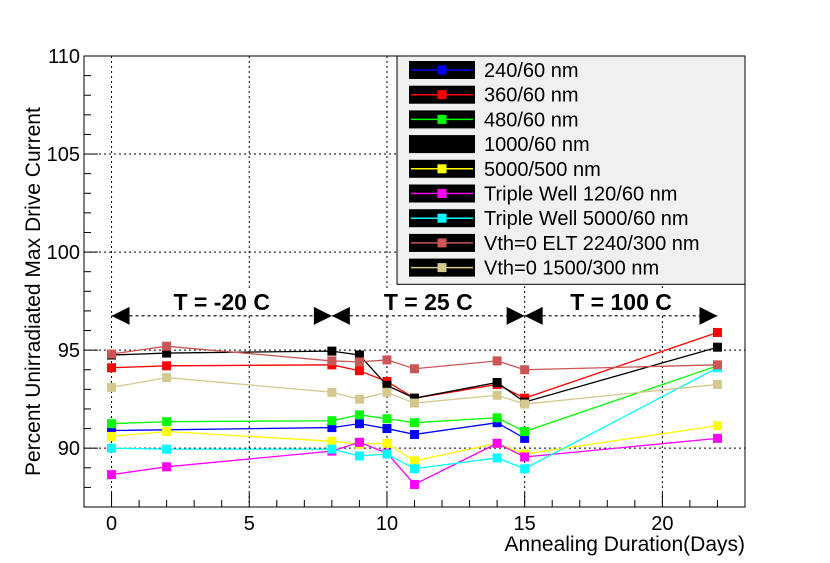 This screenshot has height=563, width=830. I want to click on legend-entry: 360/60 nm, so click(494, 96).